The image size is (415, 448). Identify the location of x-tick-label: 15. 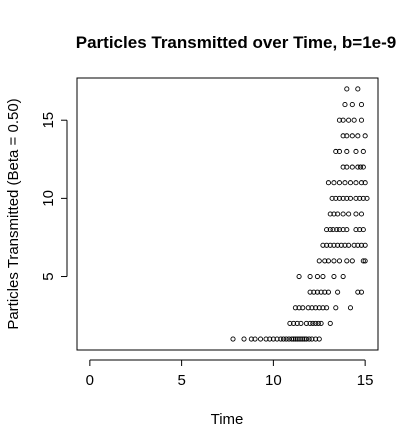
(365, 380).